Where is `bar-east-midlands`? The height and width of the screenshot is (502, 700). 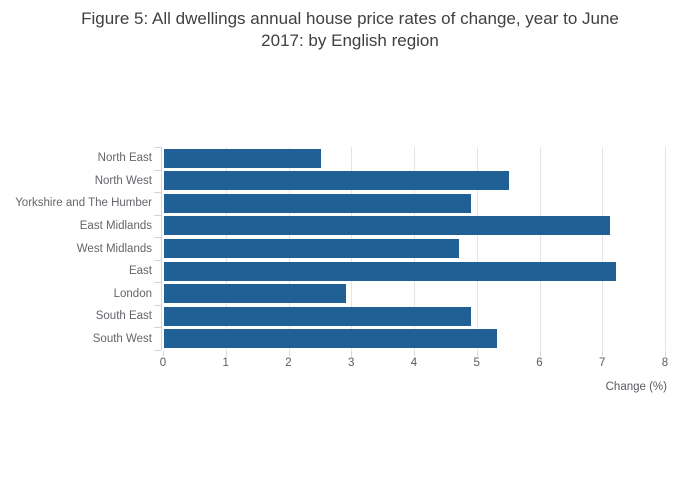 bar-east-midlands is located at coordinates (387, 226).